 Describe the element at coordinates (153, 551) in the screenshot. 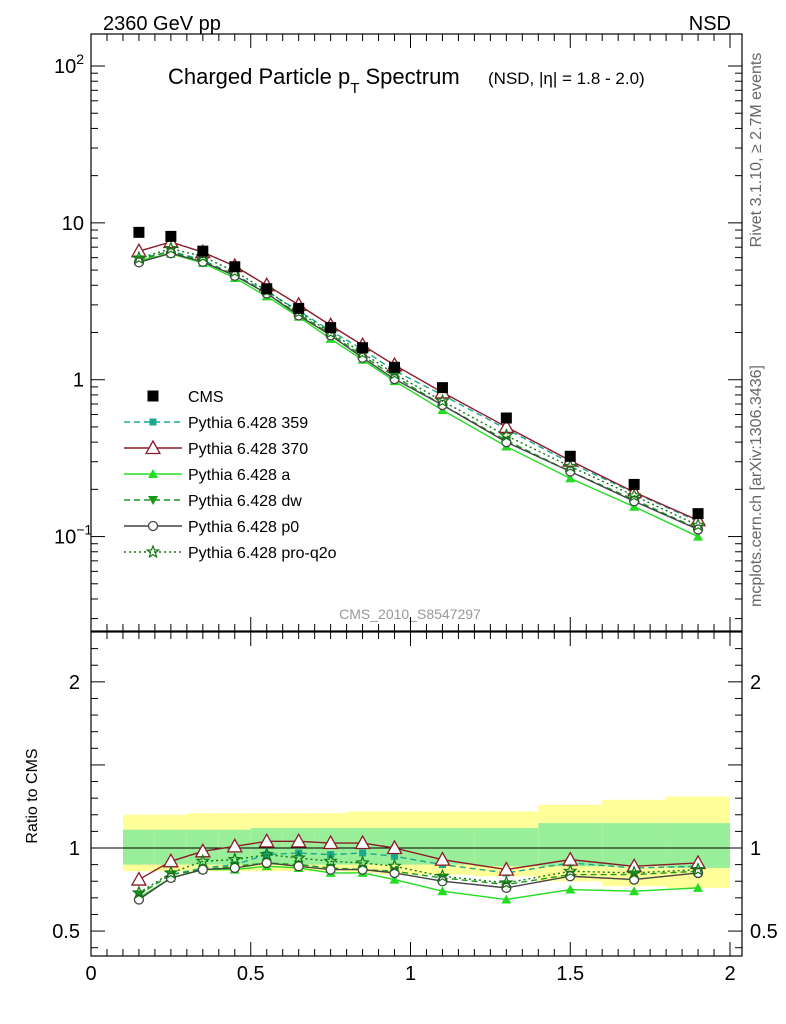

I see `legend-marker-pythia-6-428-pro-q2o` at that location.